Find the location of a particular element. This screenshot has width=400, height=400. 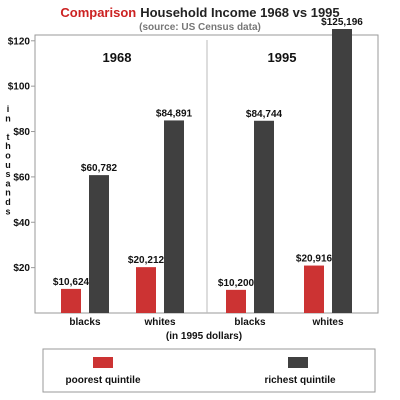

y-axis-label-char: u is located at coordinates (8, 165).